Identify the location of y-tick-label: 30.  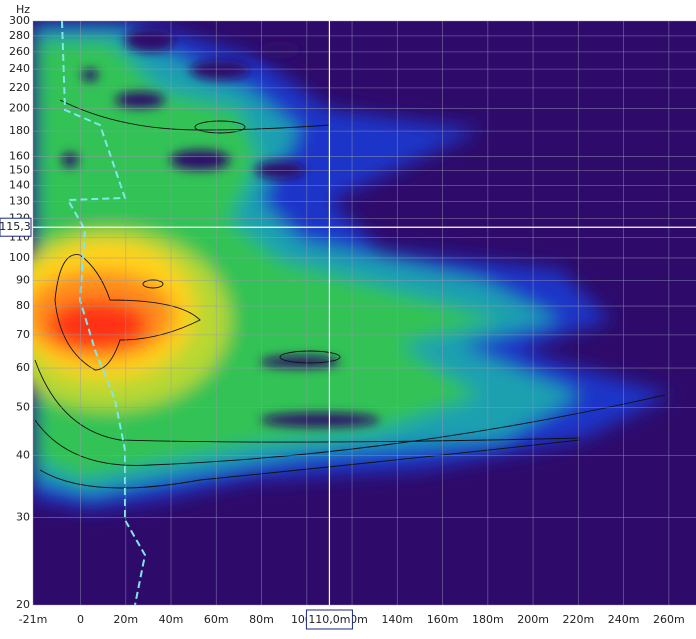
(23, 517).